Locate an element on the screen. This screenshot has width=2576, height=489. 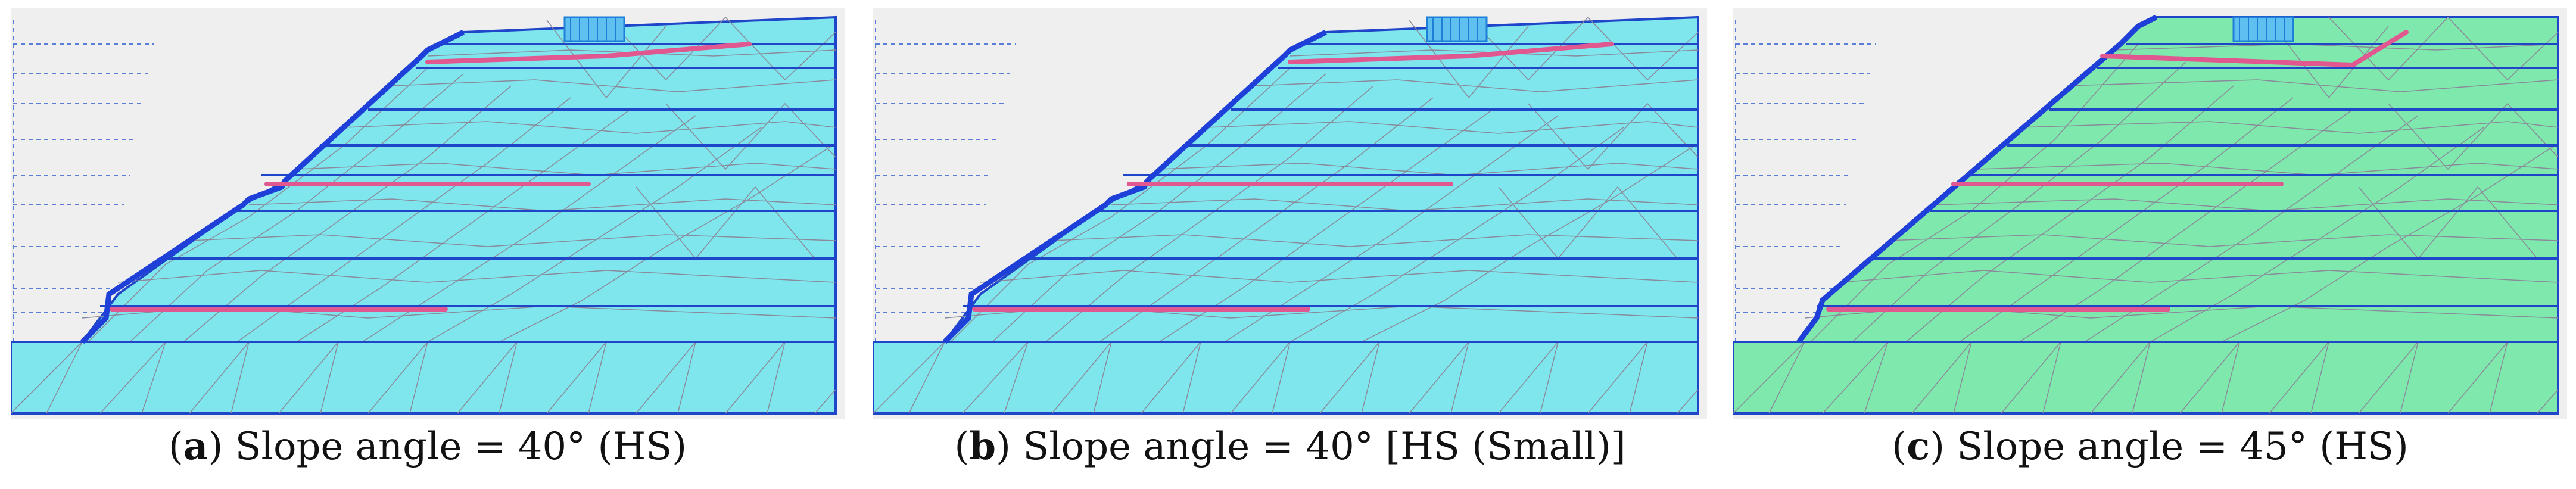
caption-b: (b) Slope angle = 40° [HS (Small)] is located at coordinates (1290, 447).